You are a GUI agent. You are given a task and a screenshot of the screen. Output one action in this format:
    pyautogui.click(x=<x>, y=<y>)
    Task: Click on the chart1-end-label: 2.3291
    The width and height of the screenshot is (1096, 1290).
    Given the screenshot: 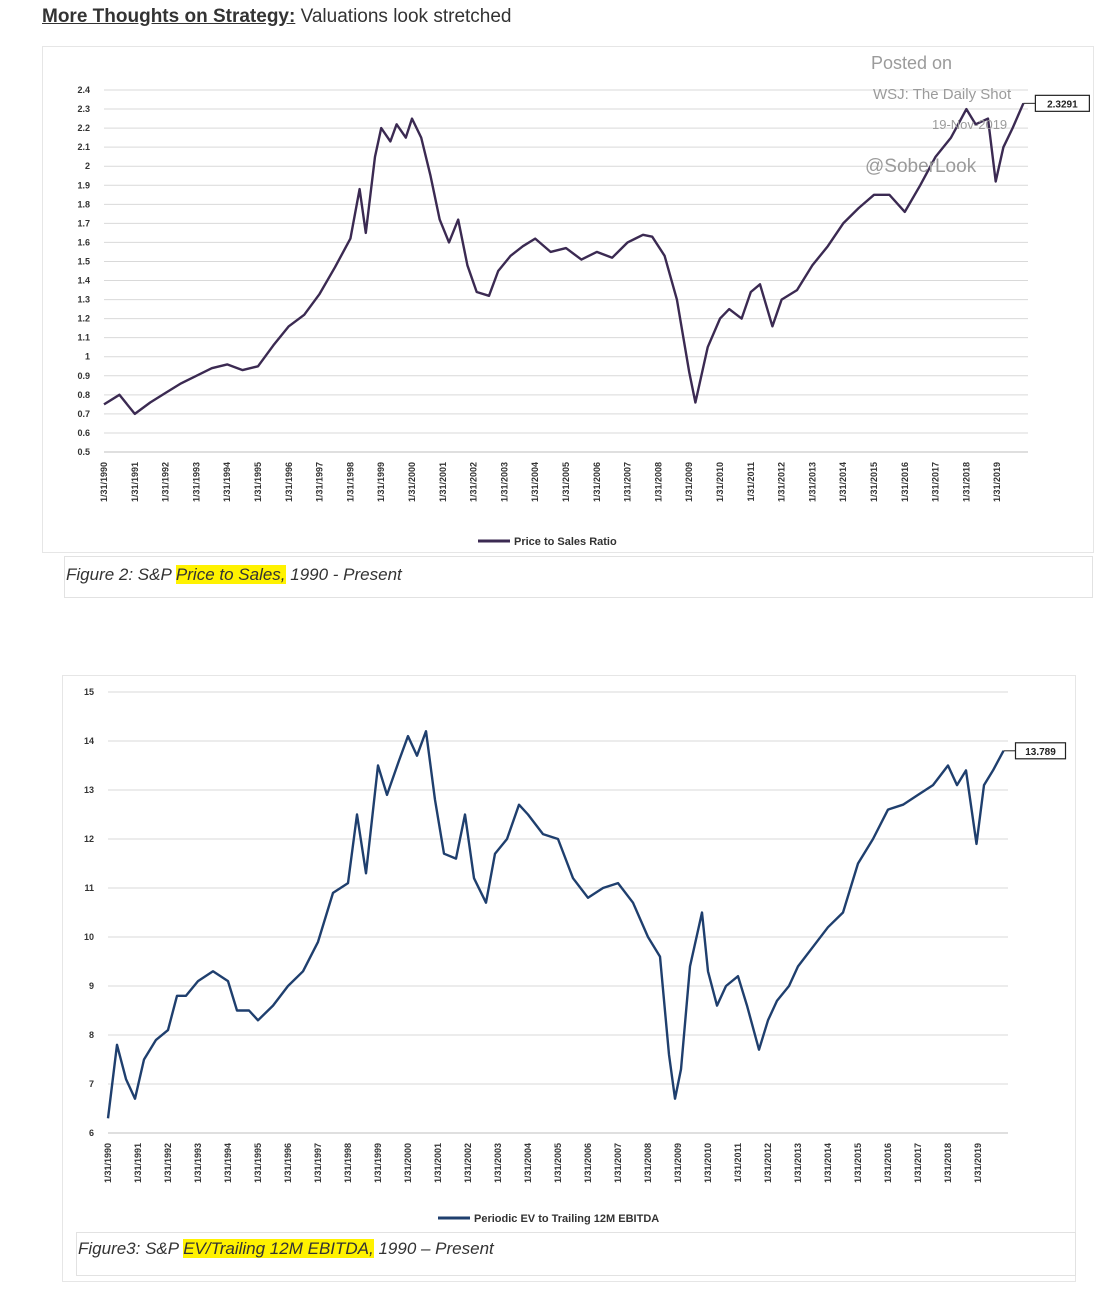 What is the action you would take?
    pyautogui.click(x=1062, y=104)
    